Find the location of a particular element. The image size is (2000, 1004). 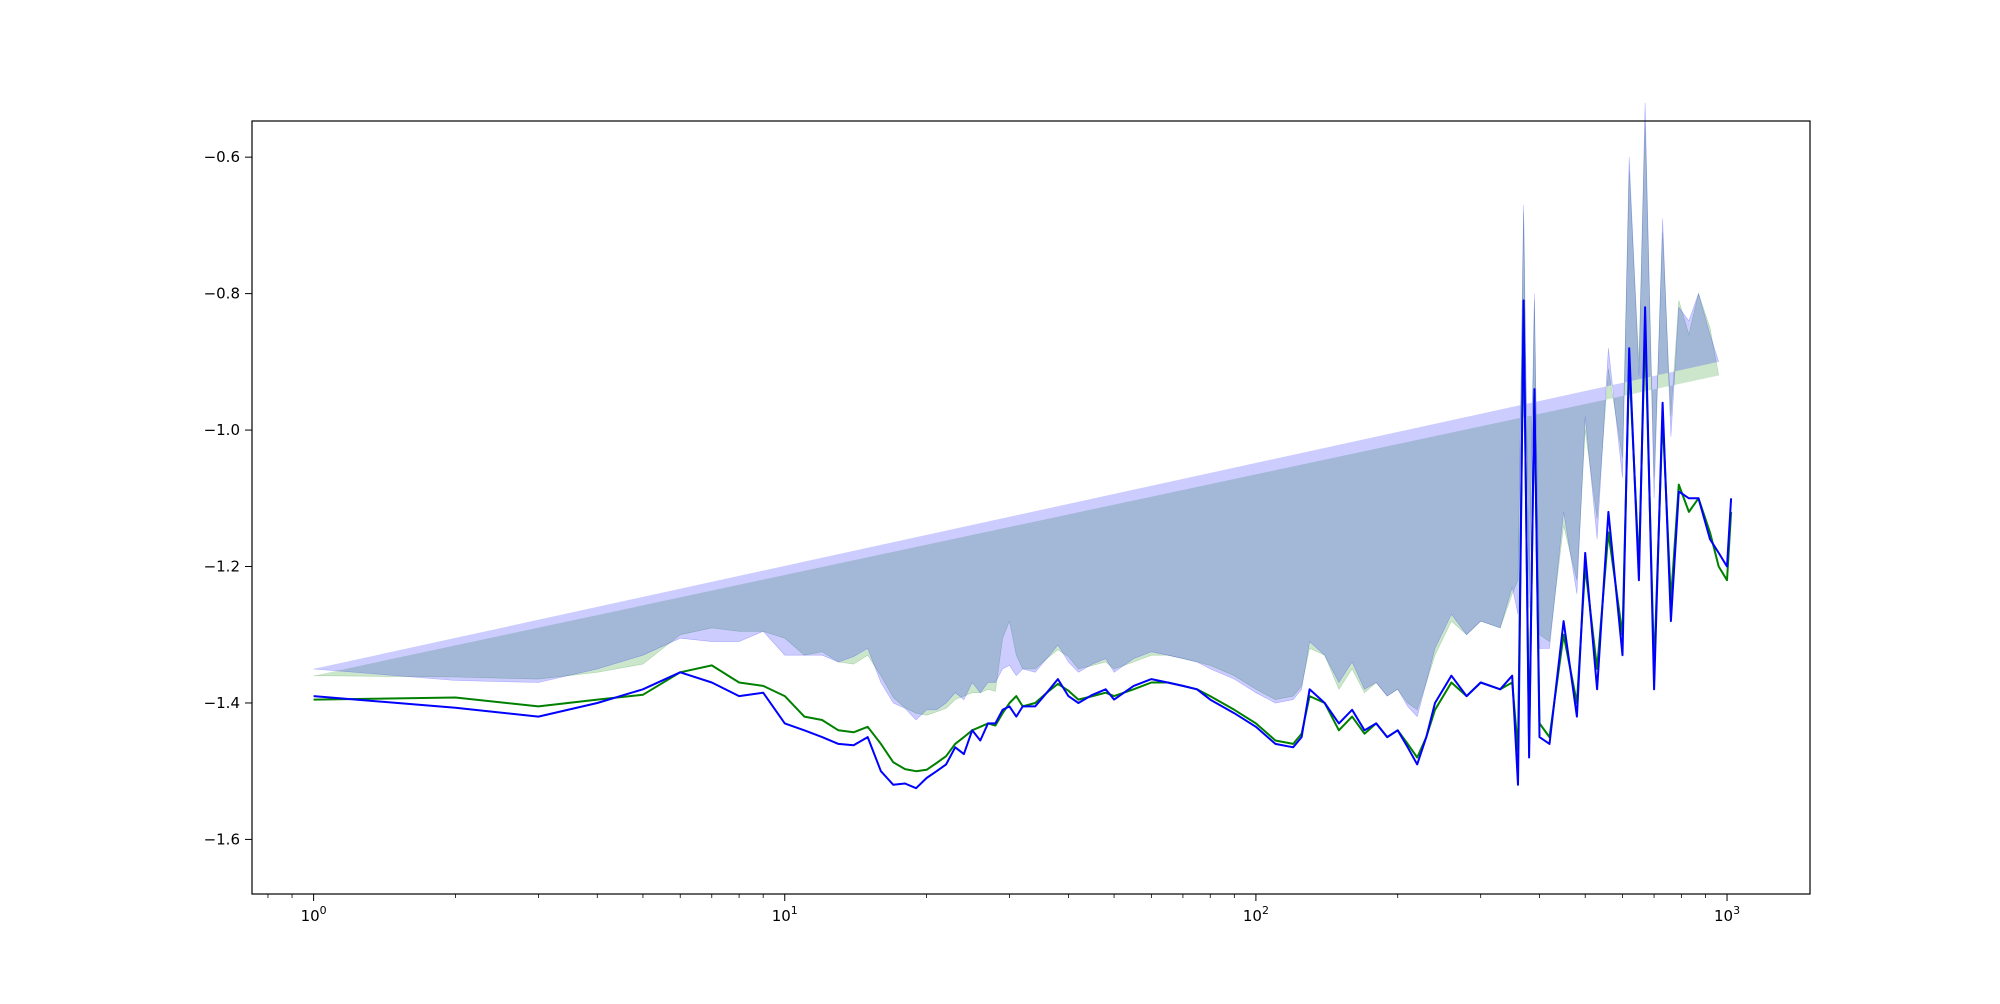

y-tick-label: −1.2 is located at coordinates (222, 567).